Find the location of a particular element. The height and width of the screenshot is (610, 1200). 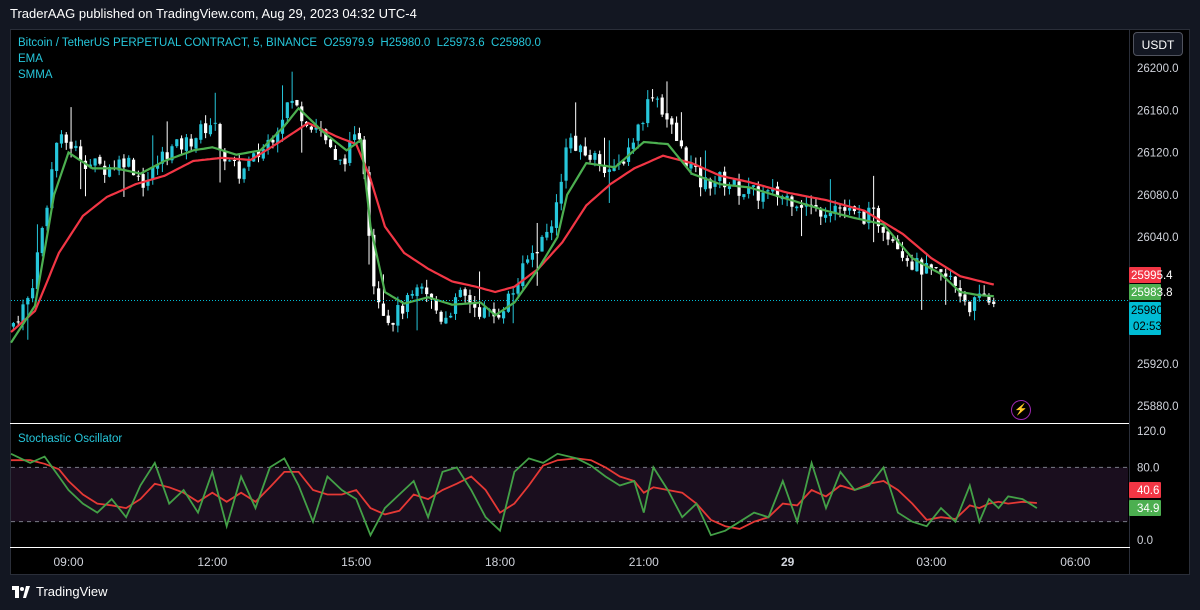

price-tag-countdown: 02:53 is located at coordinates (1147, 327).